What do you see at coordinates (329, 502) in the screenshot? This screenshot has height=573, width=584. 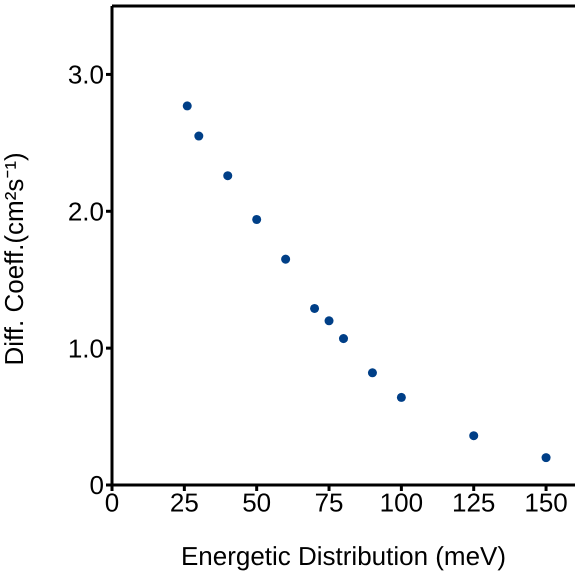 I see `x-tick-label: 75` at bounding box center [329, 502].